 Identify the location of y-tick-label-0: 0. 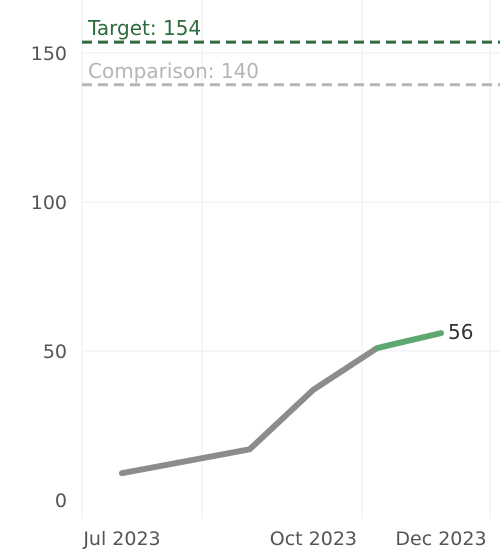
(61, 501).